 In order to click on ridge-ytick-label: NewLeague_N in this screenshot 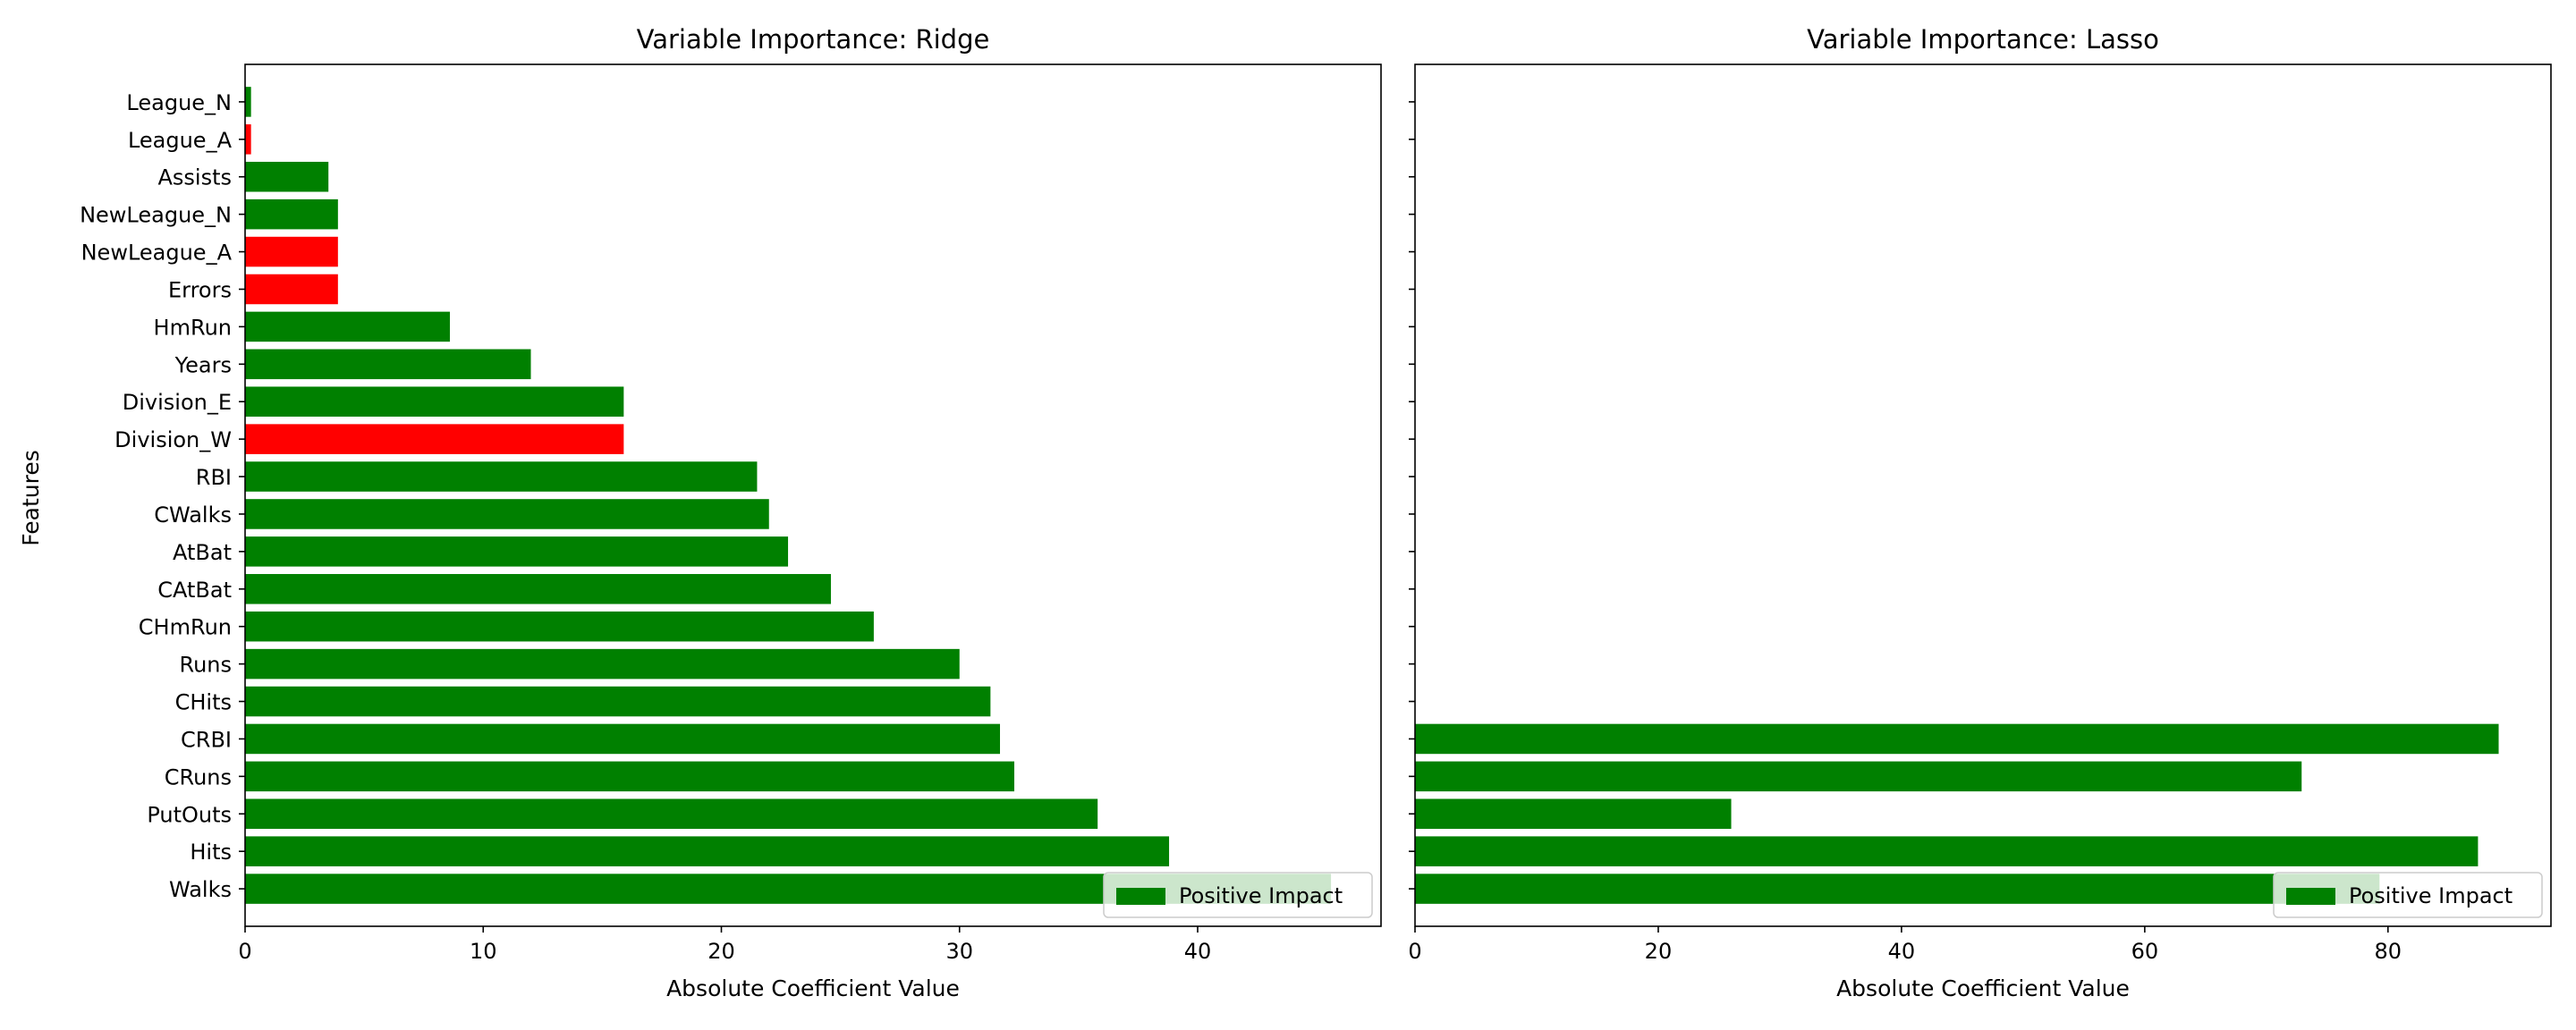, I will do `click(156, 215)`.